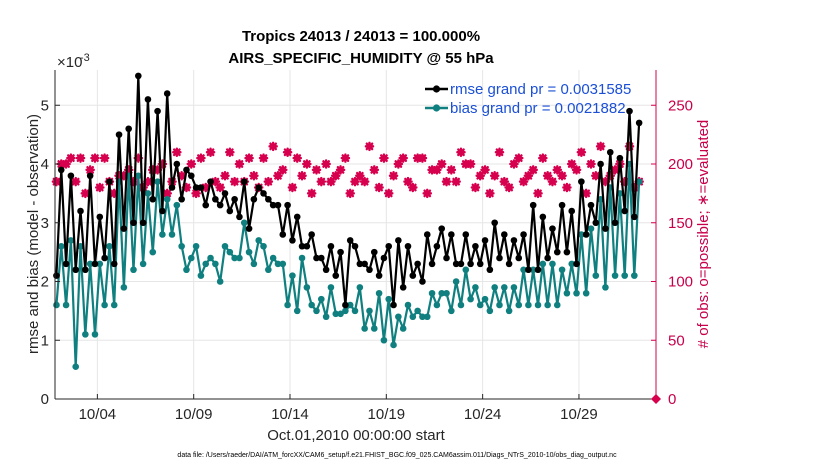 This screenshot has width=830, height=470. What do you see at coordinates (356, 435) in the screenshot?
I see `x-axis-label: Oct.01,2010 00:00:00 start` at bounding box center [356, 435].